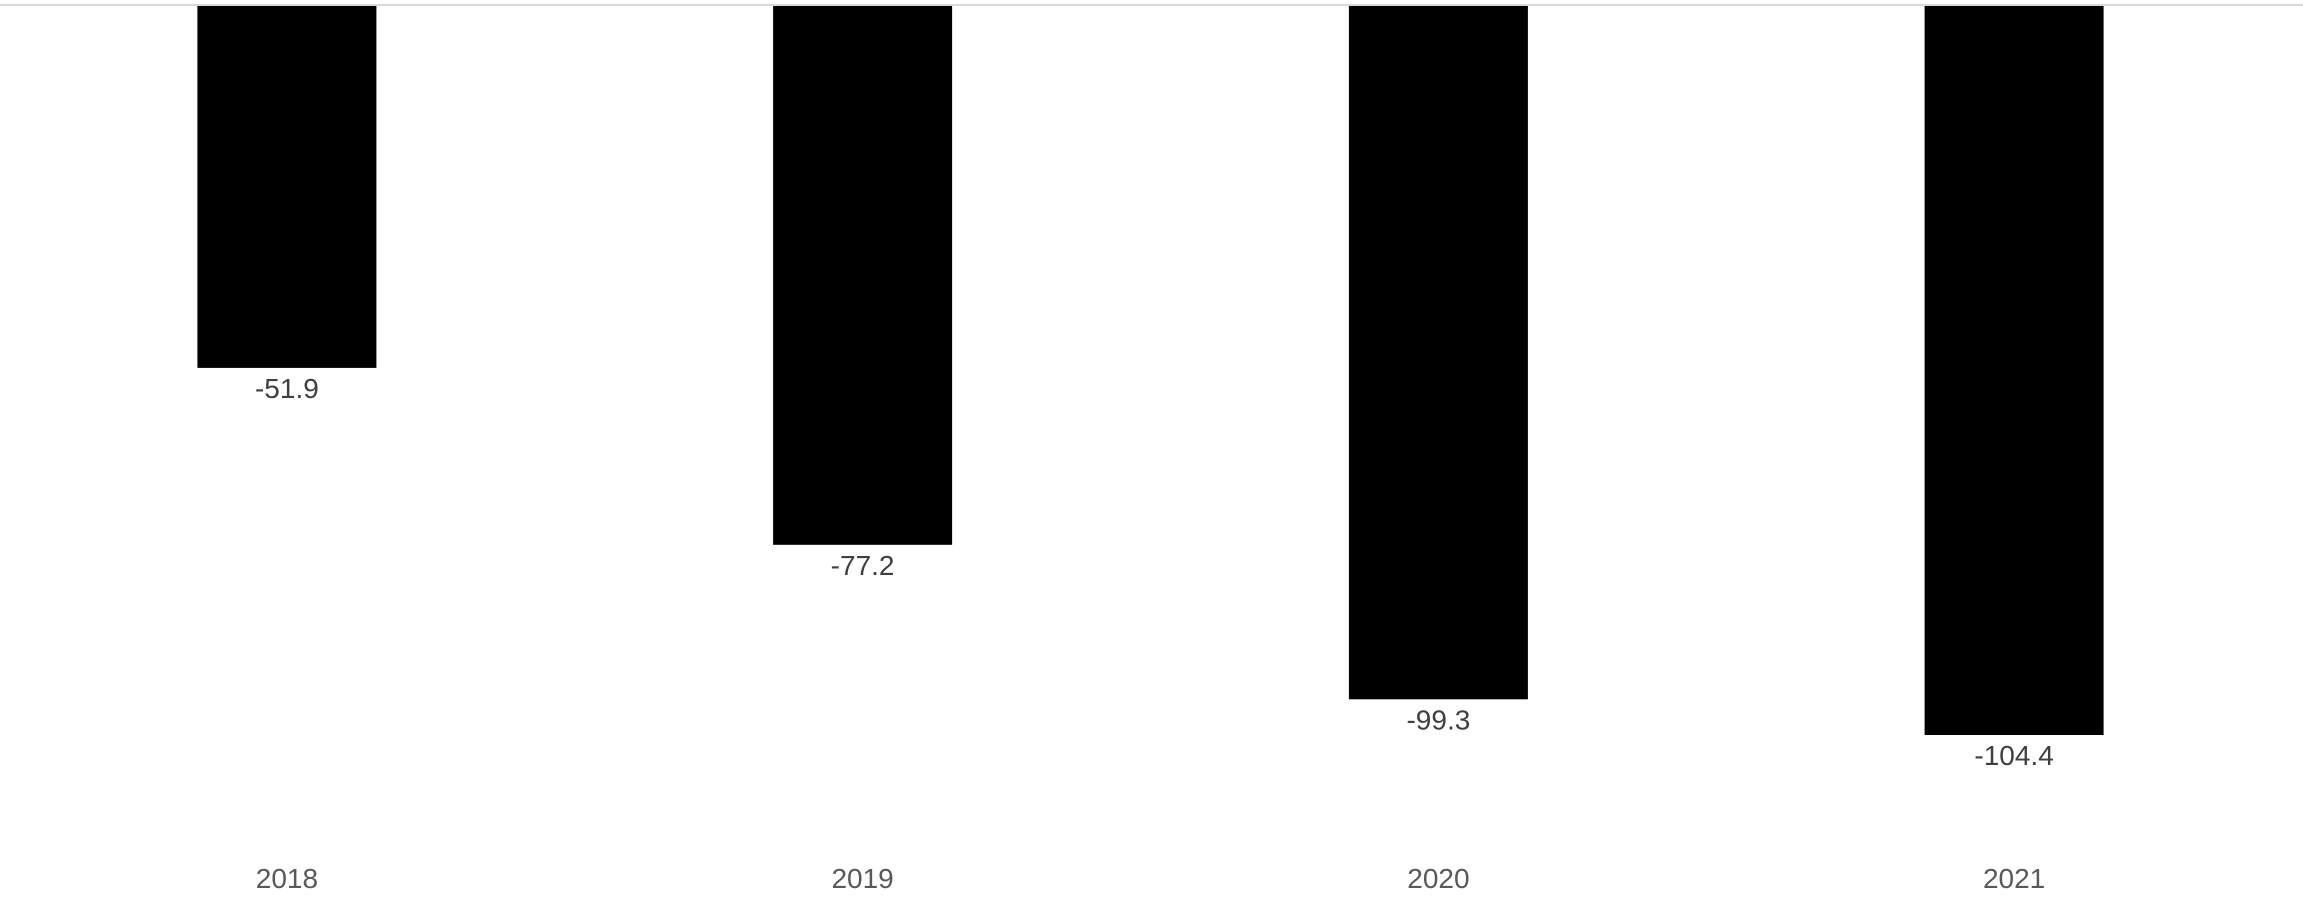 This screenshot has width=2303, height=899. I want to click on x-tick-label-2020: 2020, so click(1438, 878).